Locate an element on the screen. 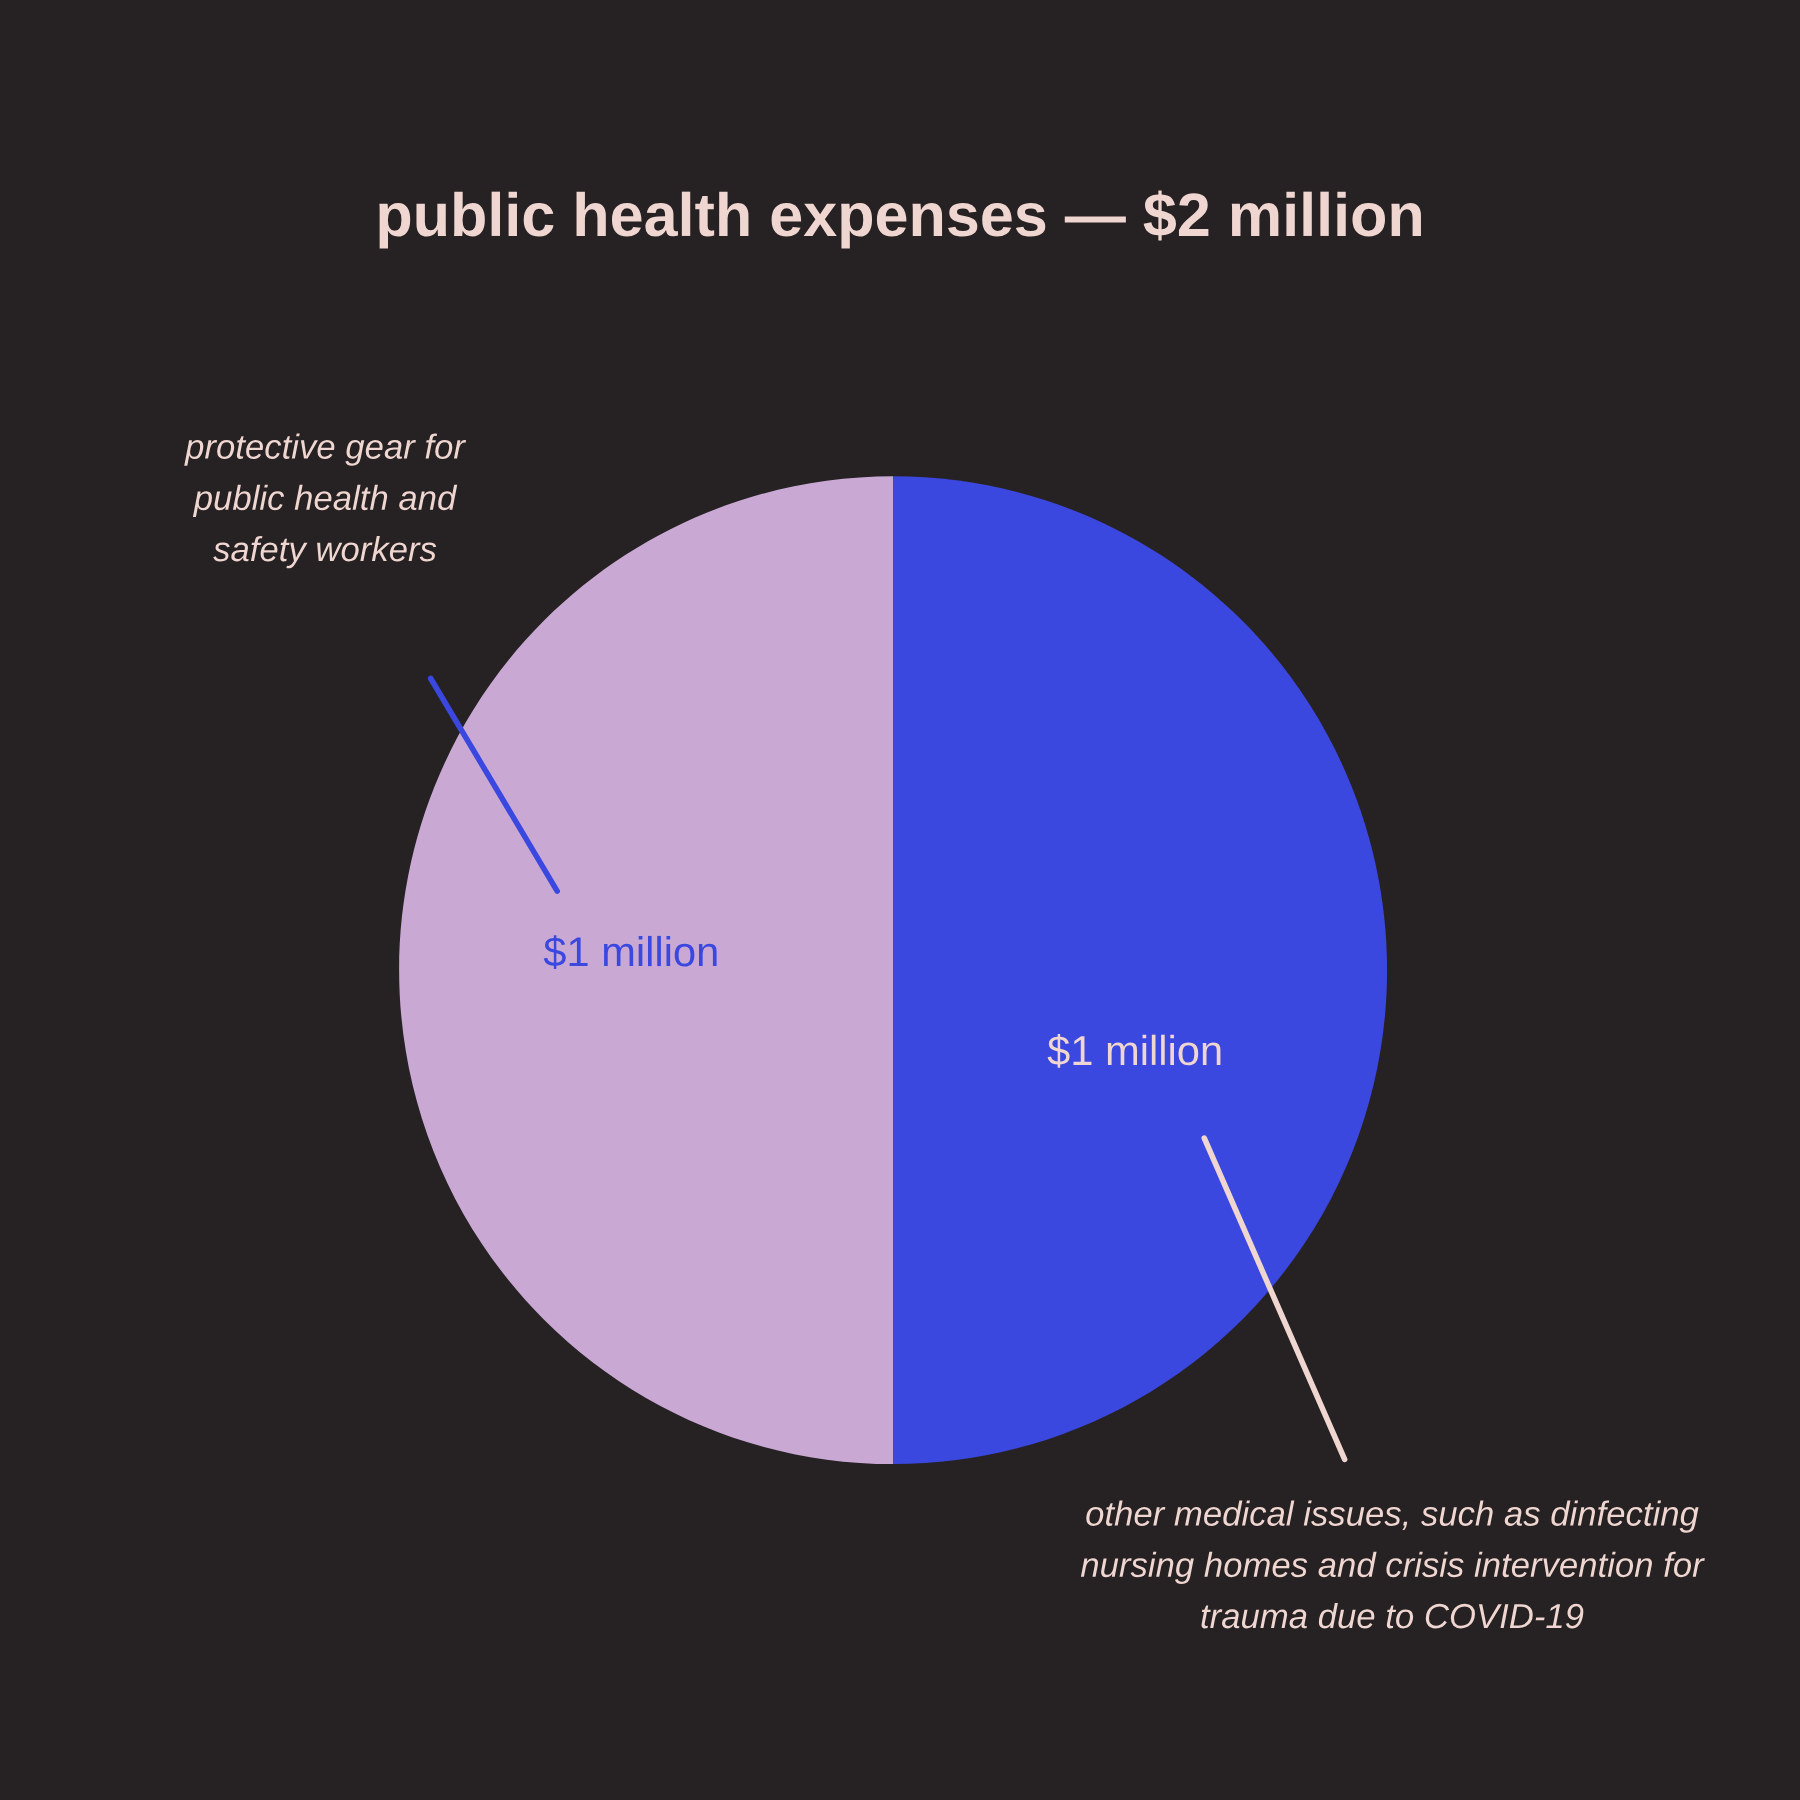  slice-label: other medical issues, such as dinfecting nursing homes and crisis intervention for trauma due to COVID-19 is located at coordinates (1392, 1564).